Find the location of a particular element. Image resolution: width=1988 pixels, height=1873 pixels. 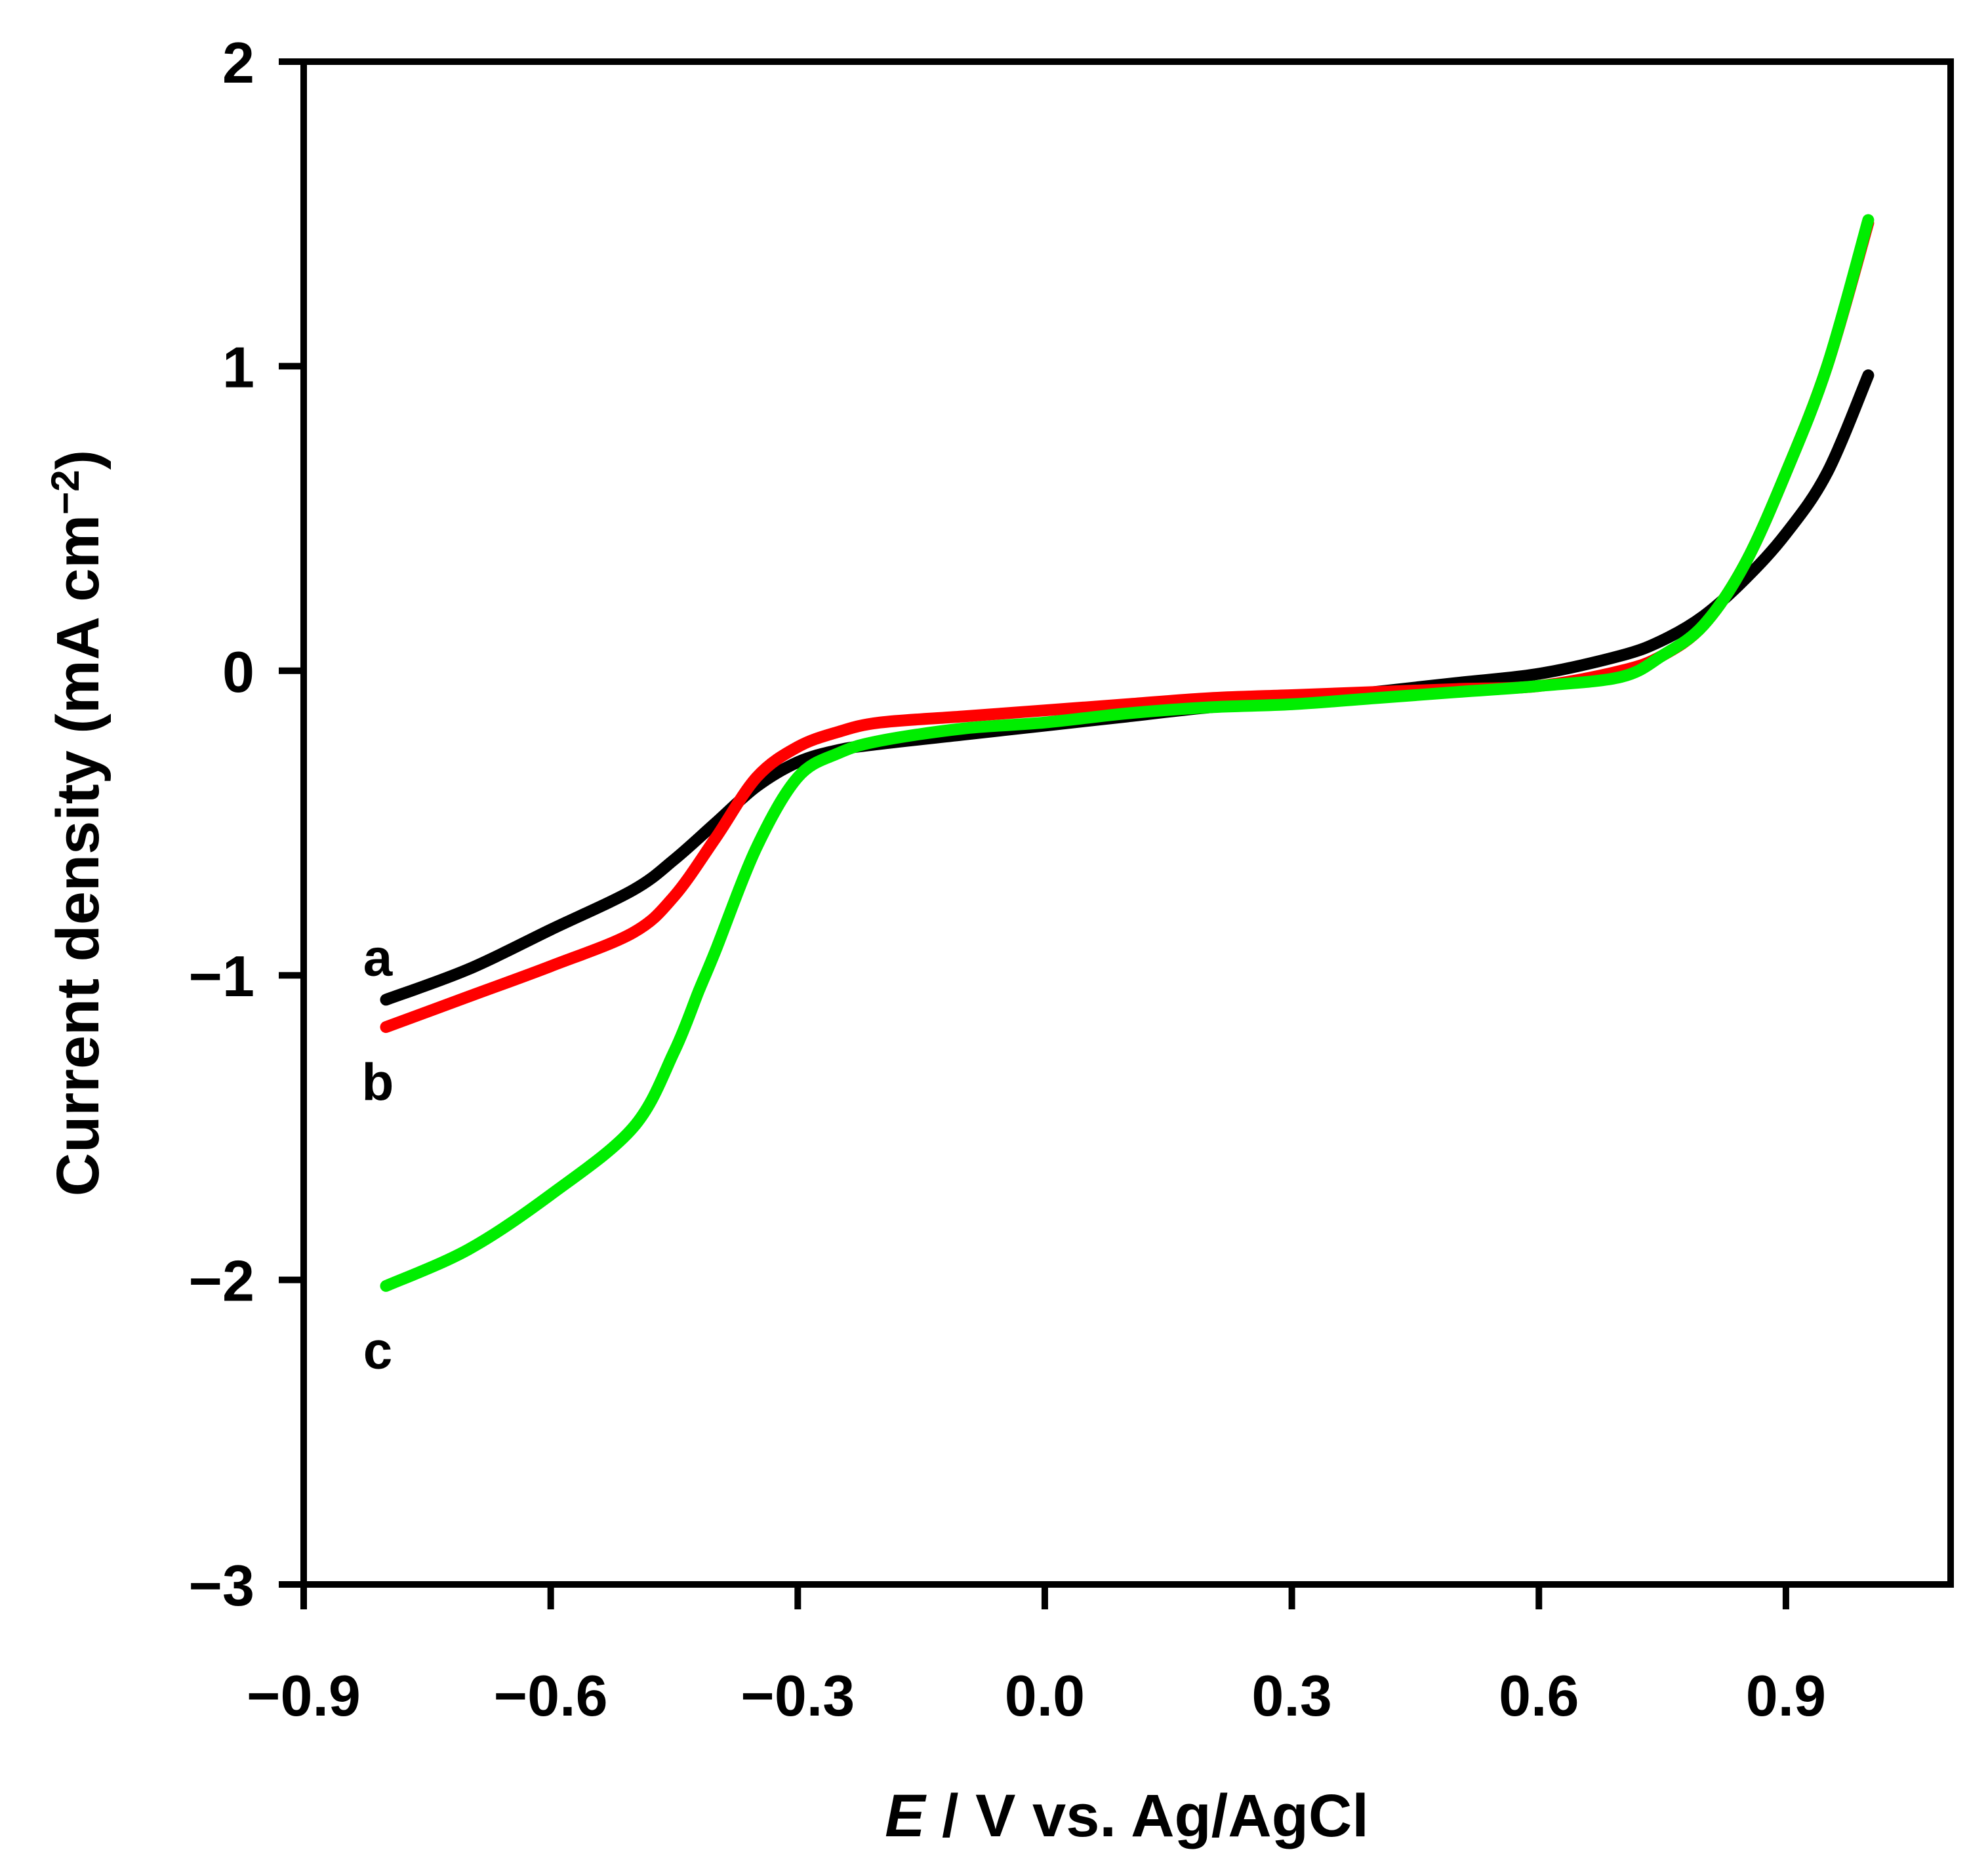

y-axis-title: Current density (mA cm−2) is located at coordinates (77, 823).